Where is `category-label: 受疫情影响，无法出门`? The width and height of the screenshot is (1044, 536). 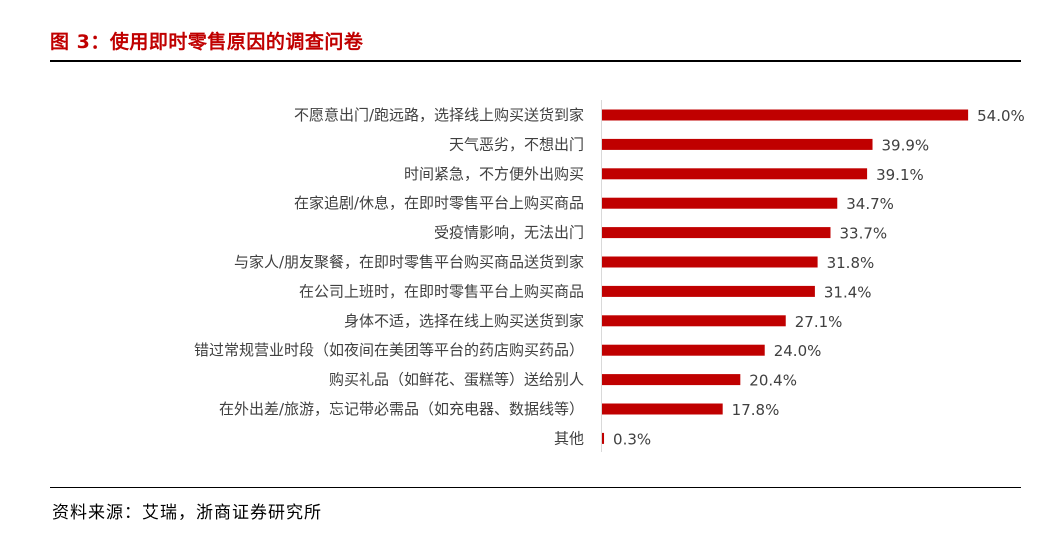 category-label: 受疫情影响，无法出门 is located at coordinates (509, 233).